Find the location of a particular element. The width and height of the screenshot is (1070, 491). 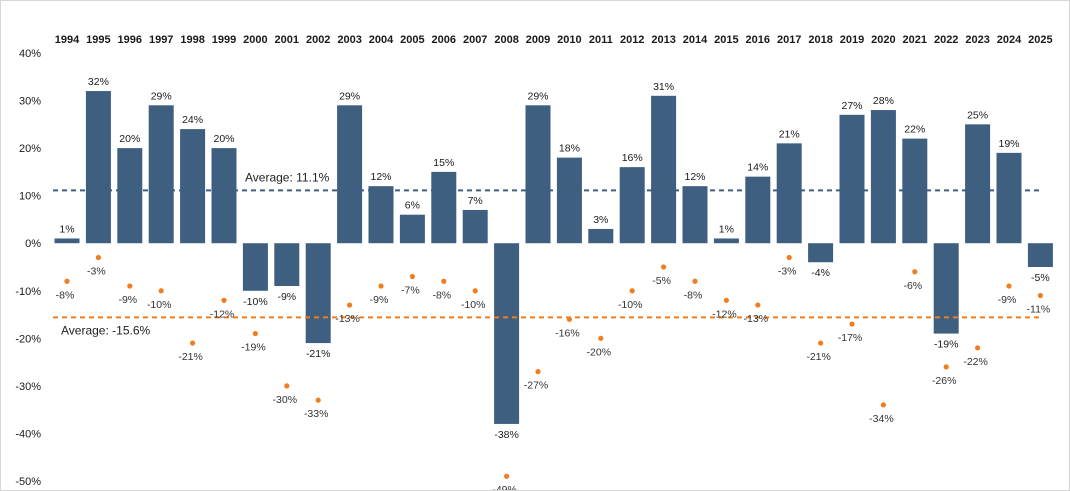

bar-value-label: 14% is located at coordinates (757, 168).